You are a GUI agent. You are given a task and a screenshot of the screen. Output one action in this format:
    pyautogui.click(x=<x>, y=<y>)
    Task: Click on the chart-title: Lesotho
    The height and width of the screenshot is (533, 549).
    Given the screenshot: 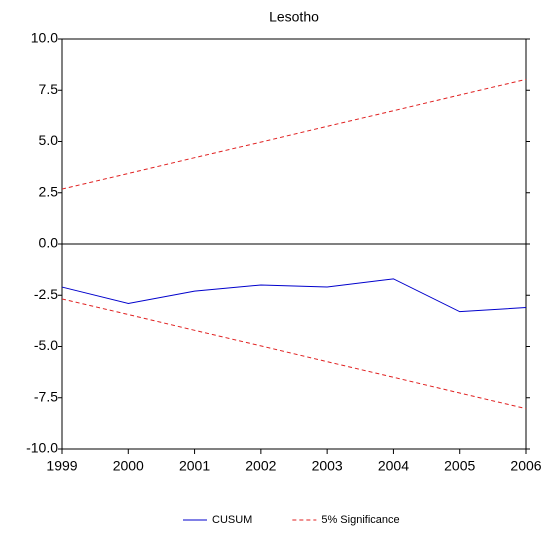 What is the action you would take?
    pyautogui.click(x=294, y=17)
    